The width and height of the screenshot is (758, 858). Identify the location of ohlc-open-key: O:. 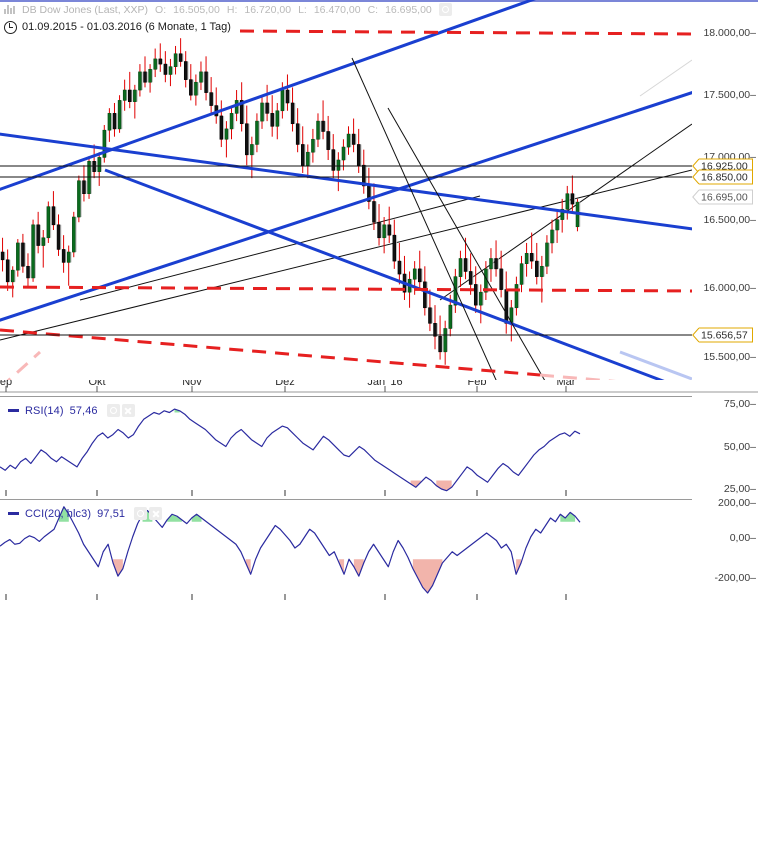
(161, 9).